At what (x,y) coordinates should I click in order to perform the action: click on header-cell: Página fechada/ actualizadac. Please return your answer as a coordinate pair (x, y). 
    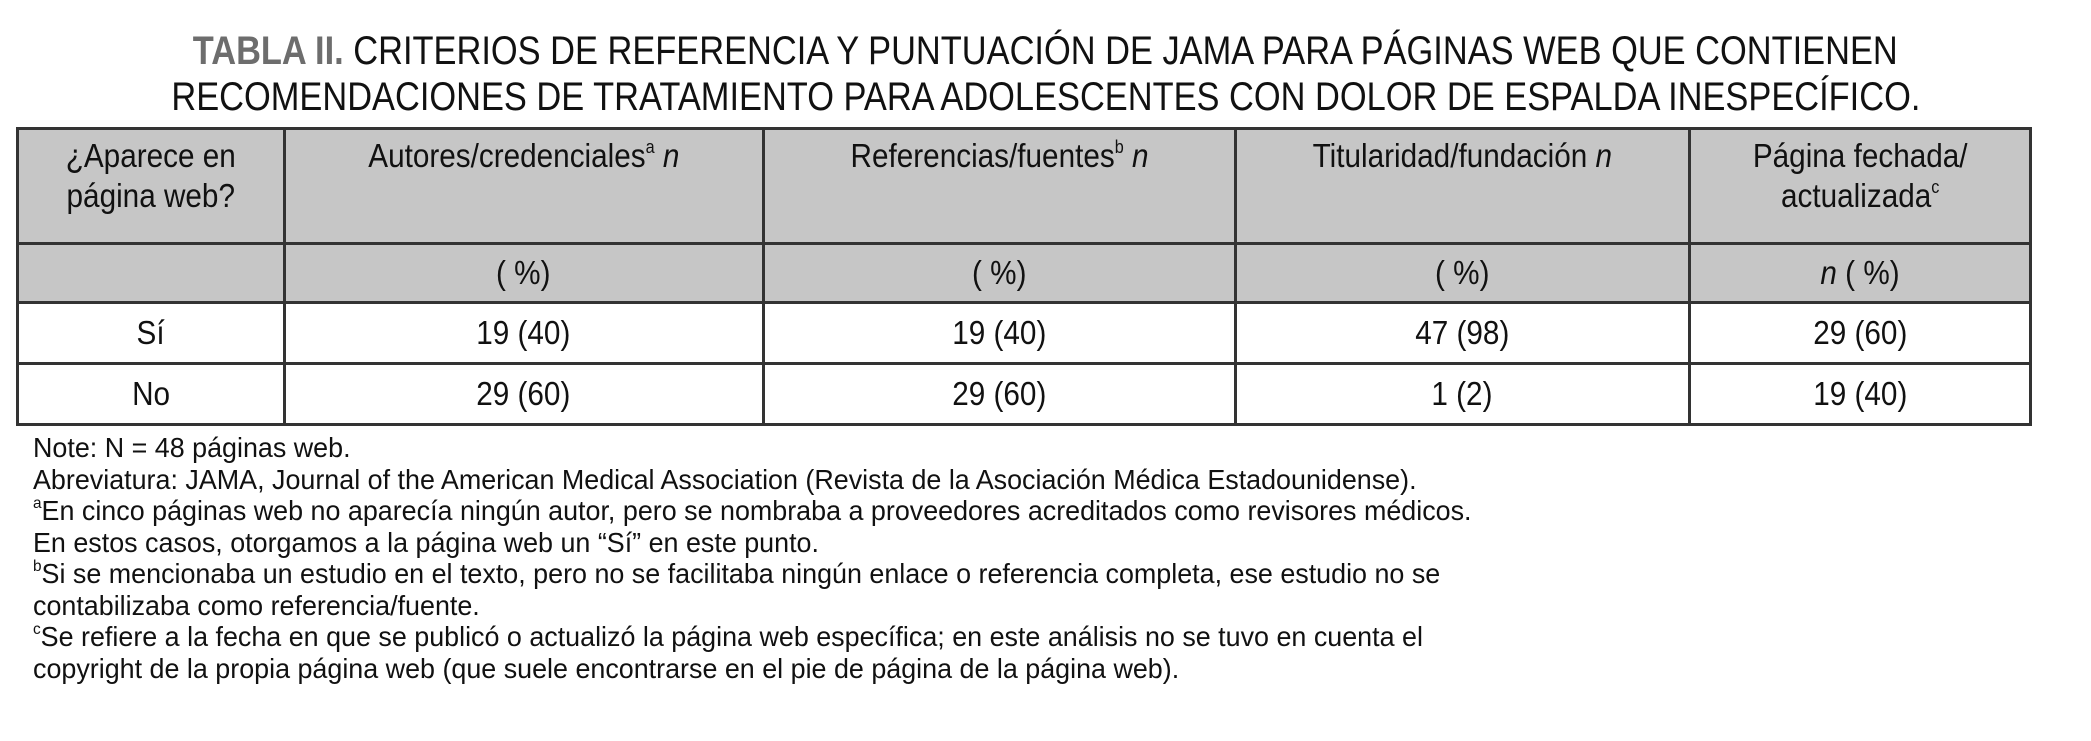
    Looking at the image, I should click on (1860, 186).